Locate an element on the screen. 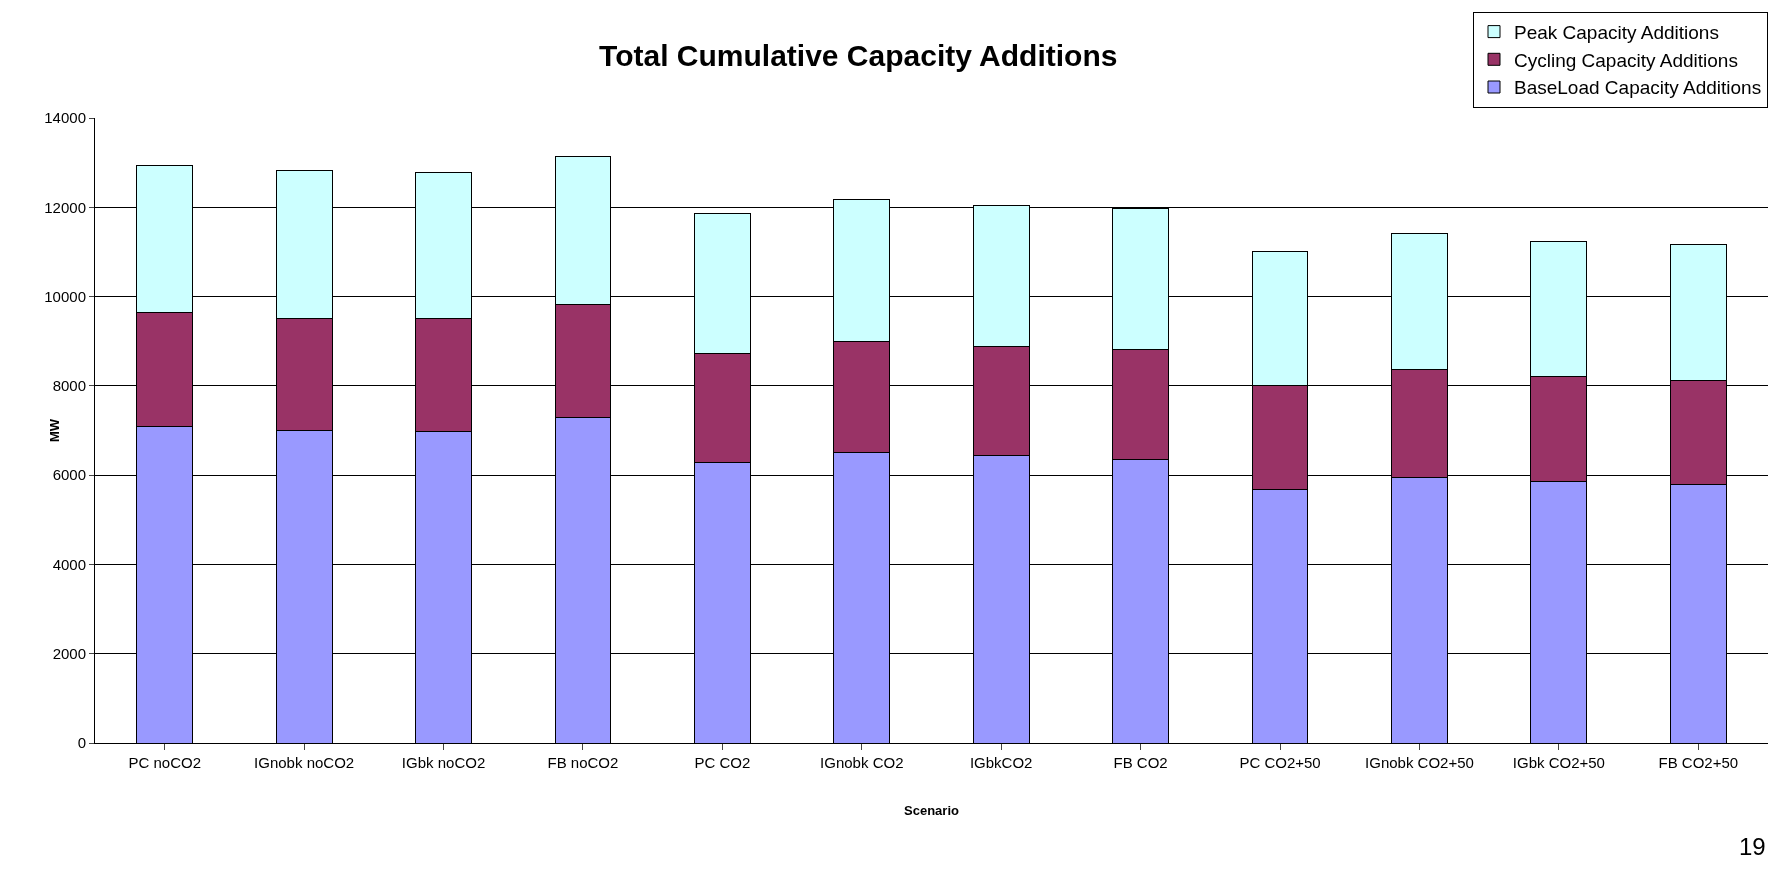 Image resolution: width=1788 pixels, height=893 pixels. x-tick-label: FB noCO2 is located at coordinates (583, 762).